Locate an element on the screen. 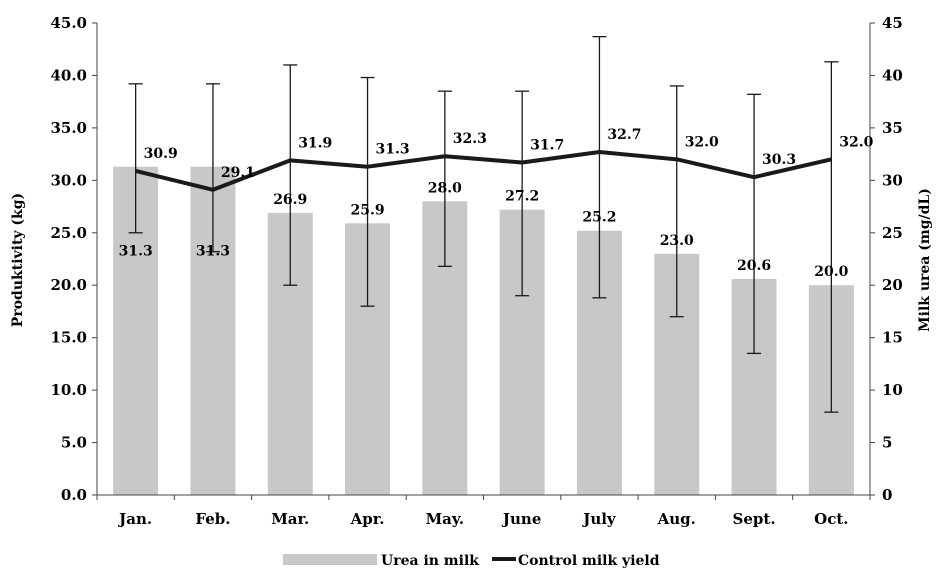 The image size is (937, 572). legend-label-urea: Urea in milk is located at coordinates (430, 561).